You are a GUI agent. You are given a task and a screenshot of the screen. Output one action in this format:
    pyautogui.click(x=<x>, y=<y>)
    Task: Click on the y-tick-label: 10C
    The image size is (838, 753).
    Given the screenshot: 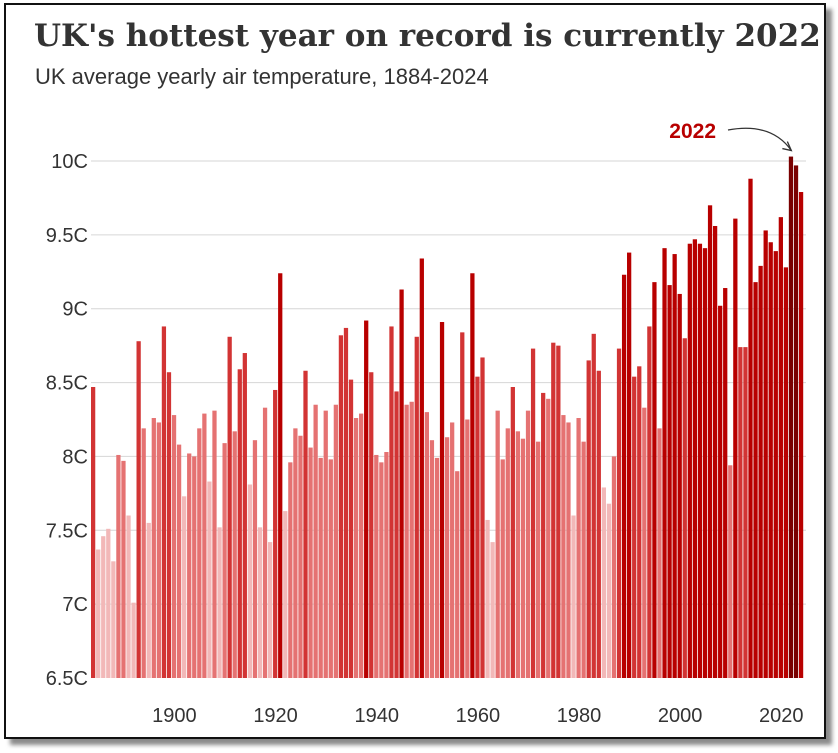 What is the action you would take?
    pyautogui.click(x=69, y=162)
    